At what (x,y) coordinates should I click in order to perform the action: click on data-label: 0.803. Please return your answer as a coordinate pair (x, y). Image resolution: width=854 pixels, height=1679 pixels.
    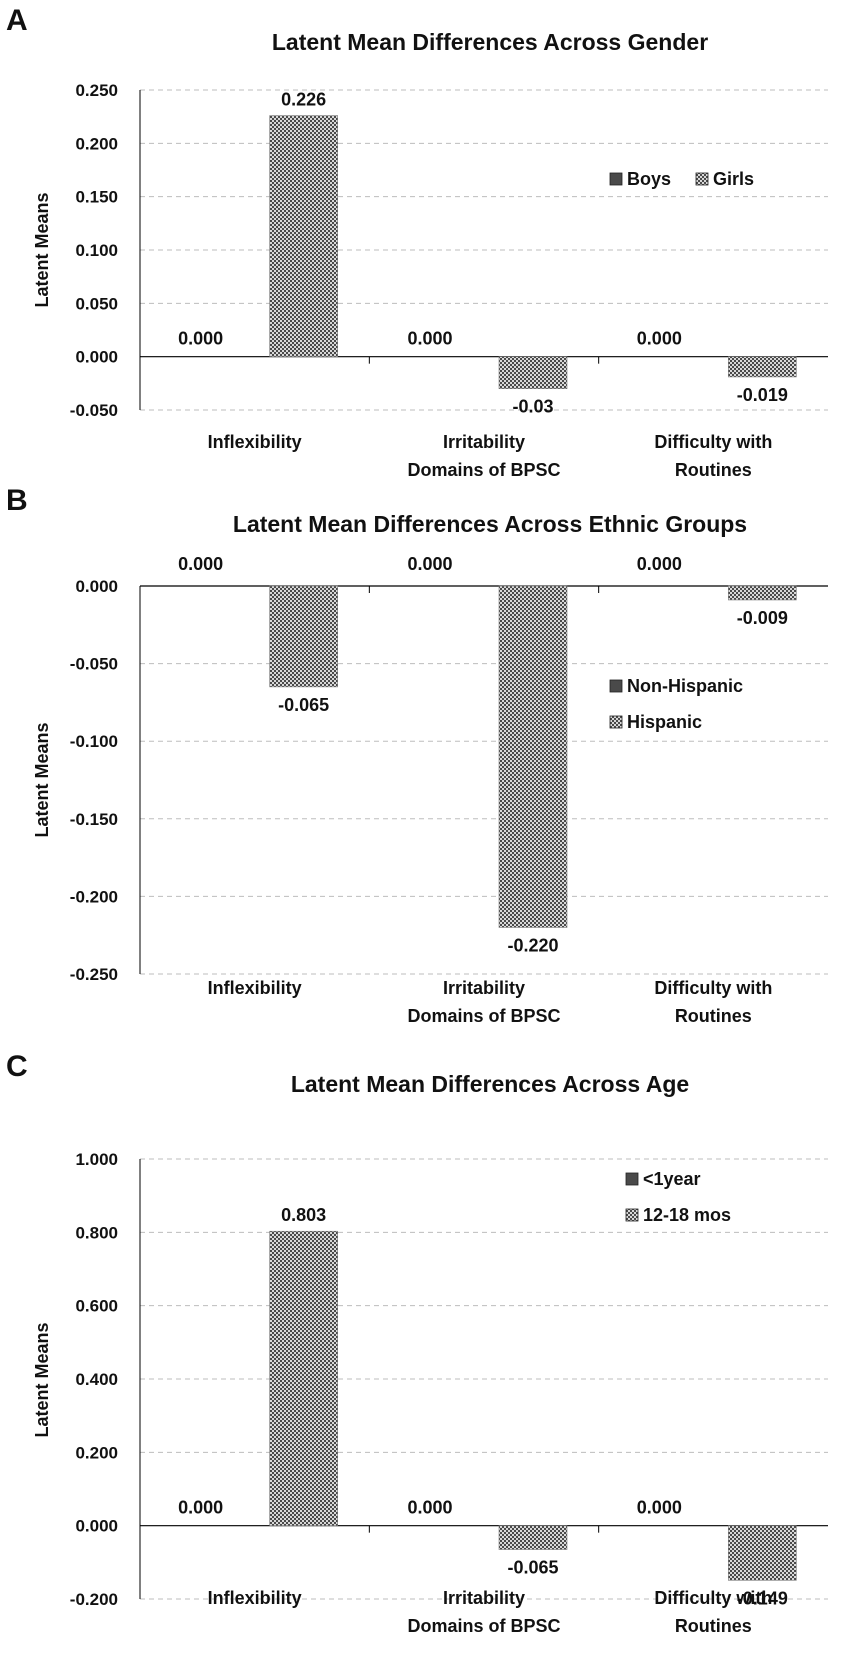
    Looking at the image, I should click on (303, 1215).